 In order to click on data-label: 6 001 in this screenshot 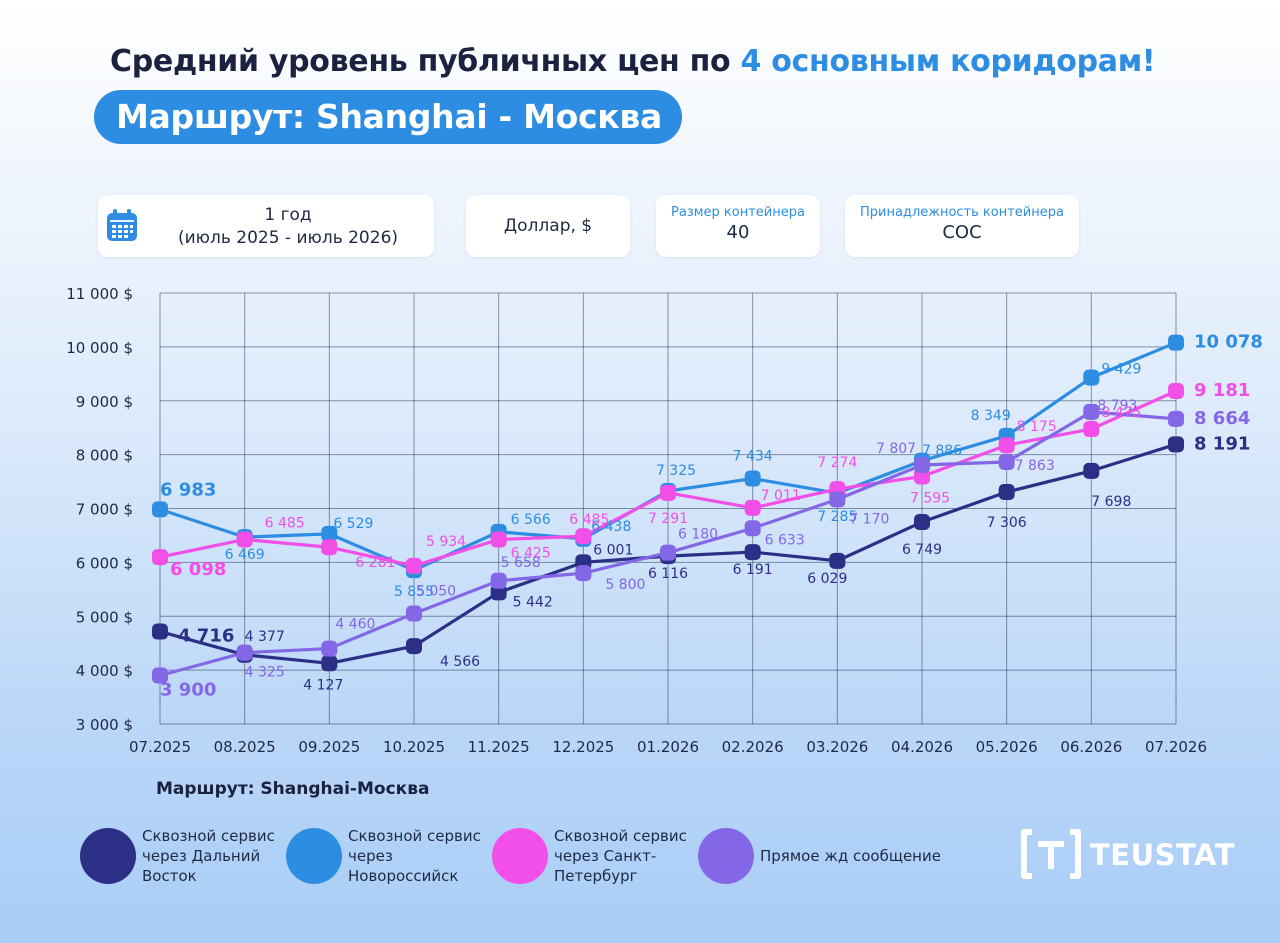, I will do `click(613, 550)`.